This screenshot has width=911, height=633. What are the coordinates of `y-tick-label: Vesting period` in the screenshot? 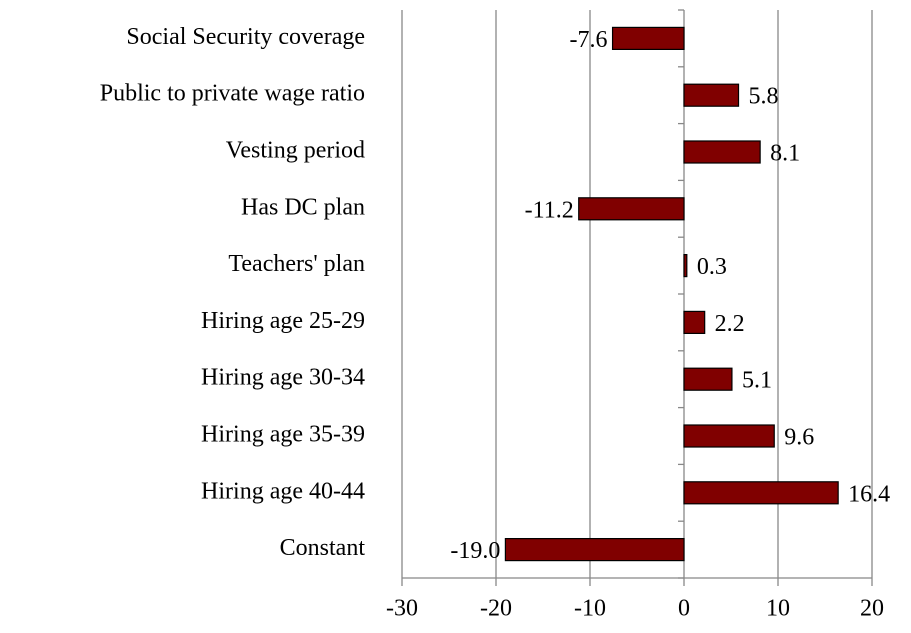 It's located at (295, 151).